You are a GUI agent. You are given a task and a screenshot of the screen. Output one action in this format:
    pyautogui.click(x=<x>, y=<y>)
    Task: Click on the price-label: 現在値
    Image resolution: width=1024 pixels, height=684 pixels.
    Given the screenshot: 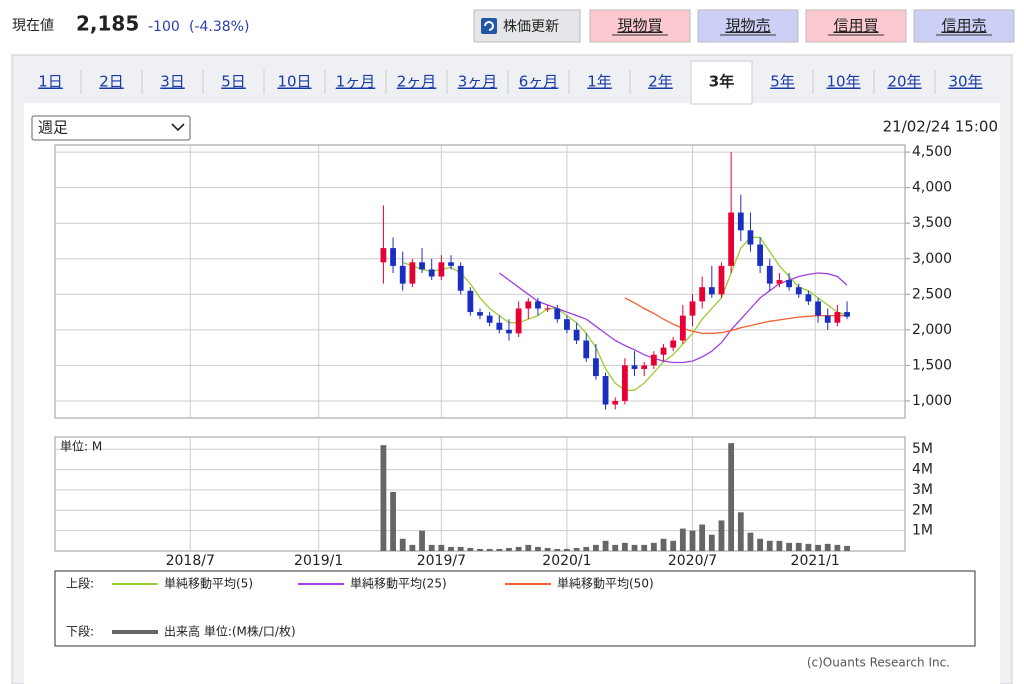 What is the action you would take?
    pyautogui.click(x=33, y=26)
    